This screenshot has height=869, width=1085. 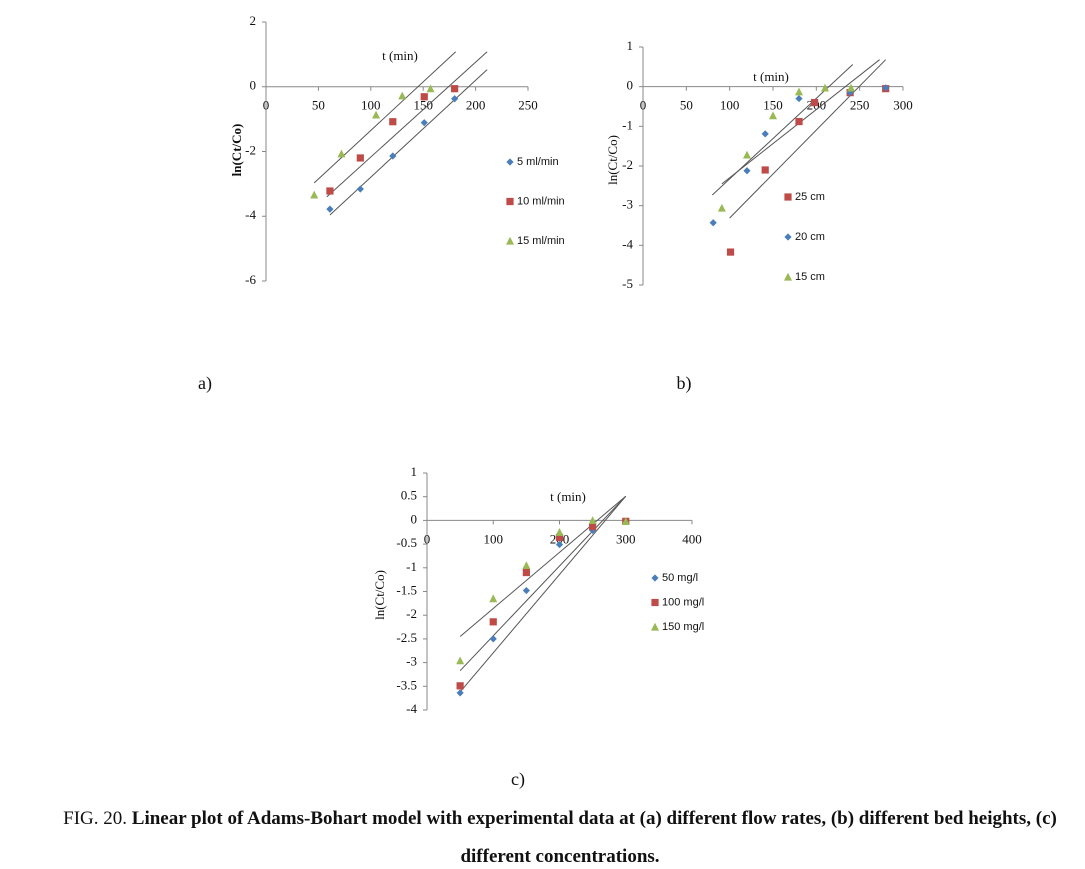 What do you see at coordinates (627, 283) in the screenshot?
I see `y-tick-label: -5` at bounding box center [627, 283].